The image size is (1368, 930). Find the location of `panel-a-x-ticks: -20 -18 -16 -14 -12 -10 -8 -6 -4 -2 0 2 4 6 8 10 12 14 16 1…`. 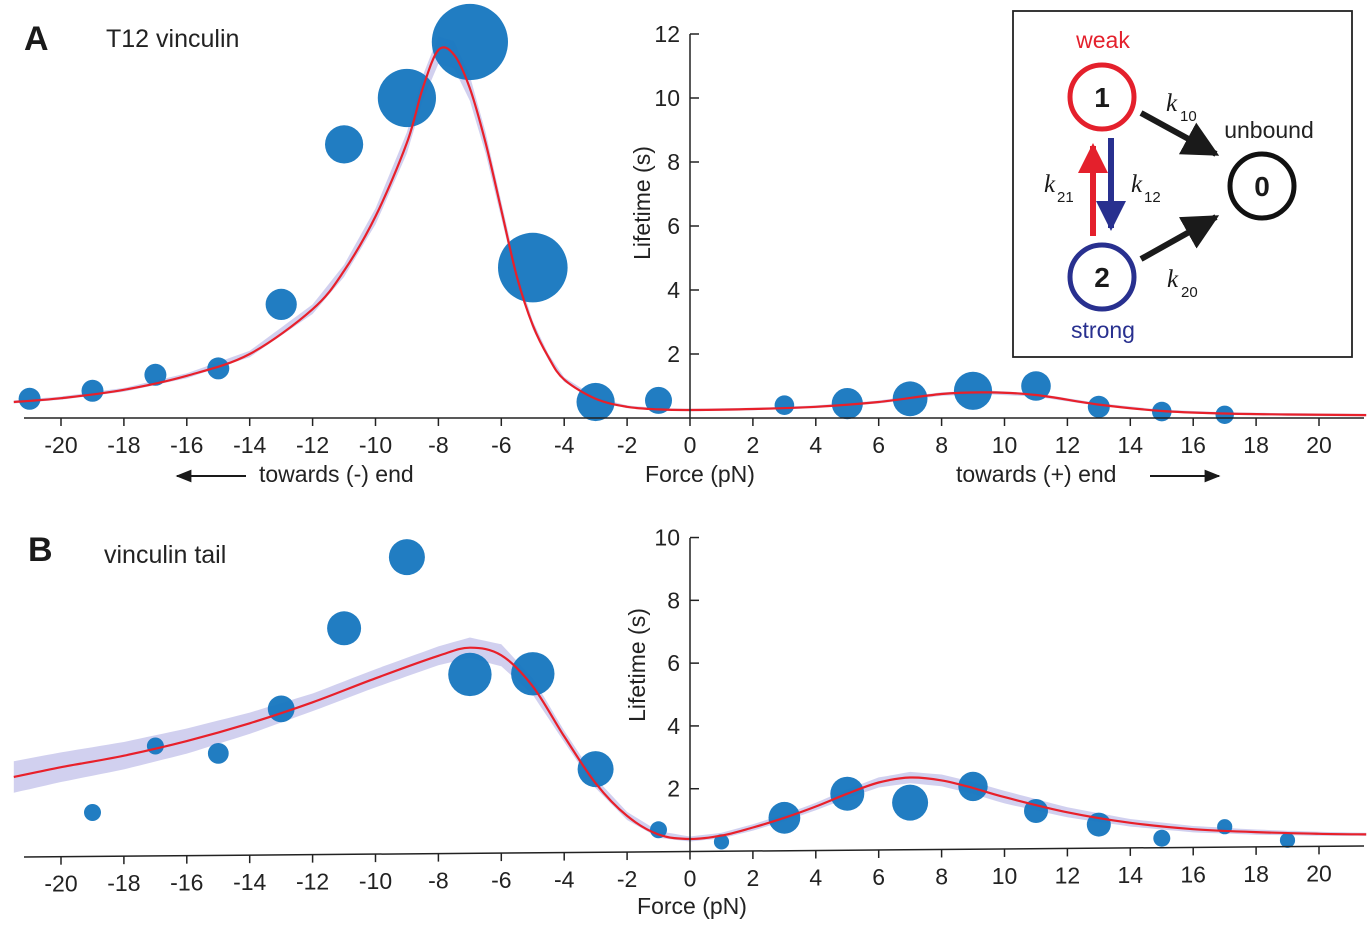

panel-a-x-ticks: -20 -18 -16 -14 -12 -10 -8 -6 -4 -2 0 2 4 6 8 10 12 14 16 1… is located at coordinates (688, 438).